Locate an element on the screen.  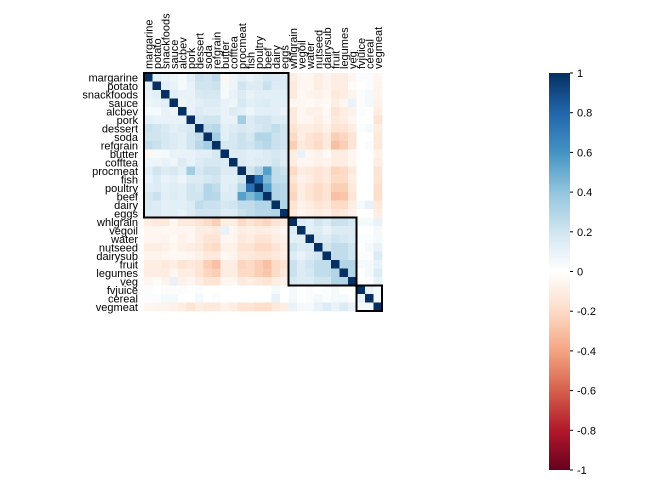
heatmap-cell-whlgrain-water is located at coordinates (310, 222).